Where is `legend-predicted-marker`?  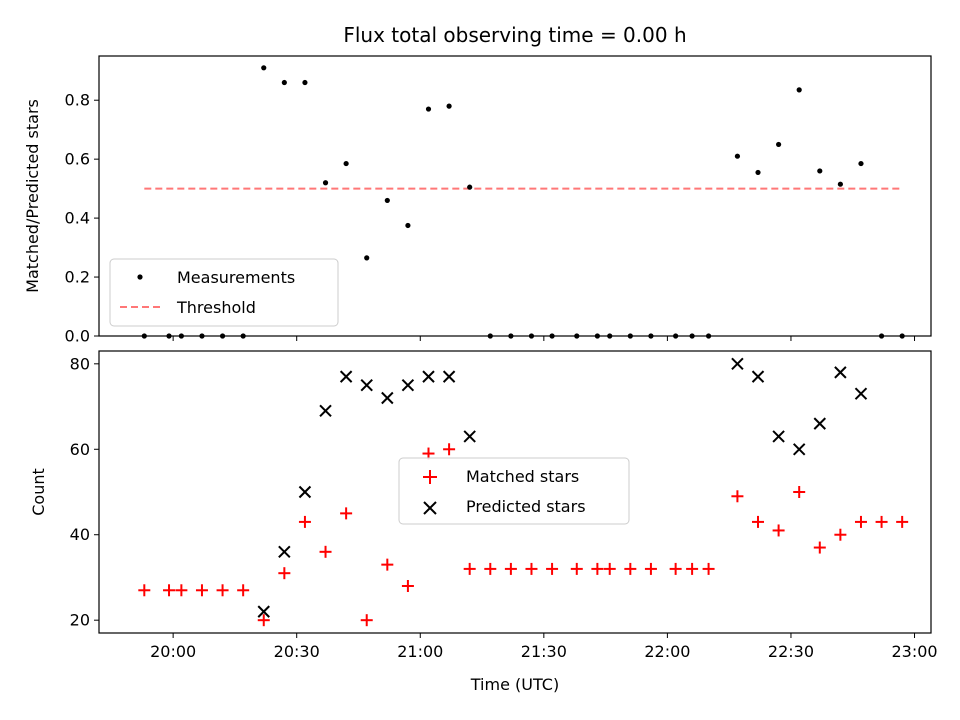 legend-predicted-marker is located at coordinates (430, 508).